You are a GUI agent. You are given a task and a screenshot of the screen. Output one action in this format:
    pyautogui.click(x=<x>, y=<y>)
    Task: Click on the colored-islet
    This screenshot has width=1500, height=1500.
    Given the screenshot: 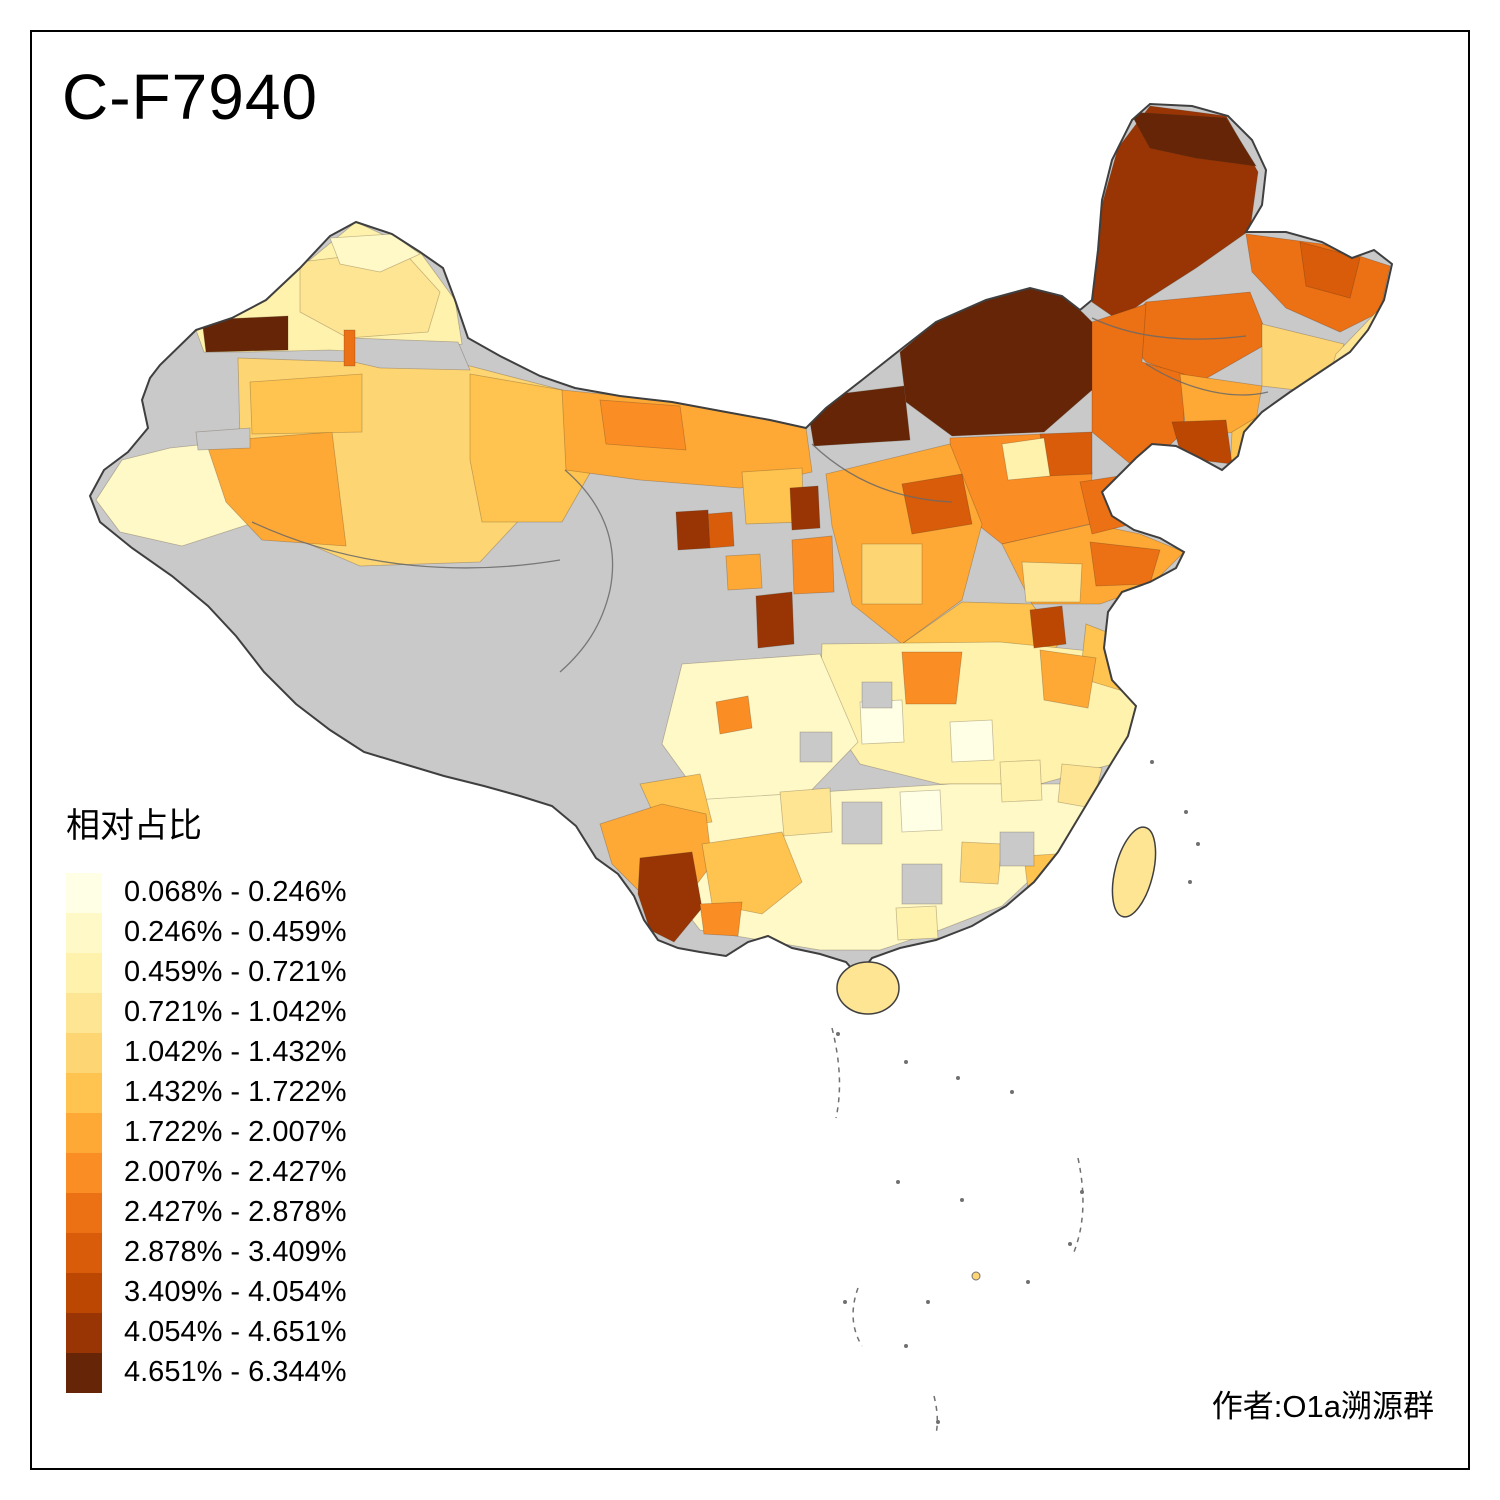 What is the action you would take?
    pyautogui.click(x=976, y=1276)
    